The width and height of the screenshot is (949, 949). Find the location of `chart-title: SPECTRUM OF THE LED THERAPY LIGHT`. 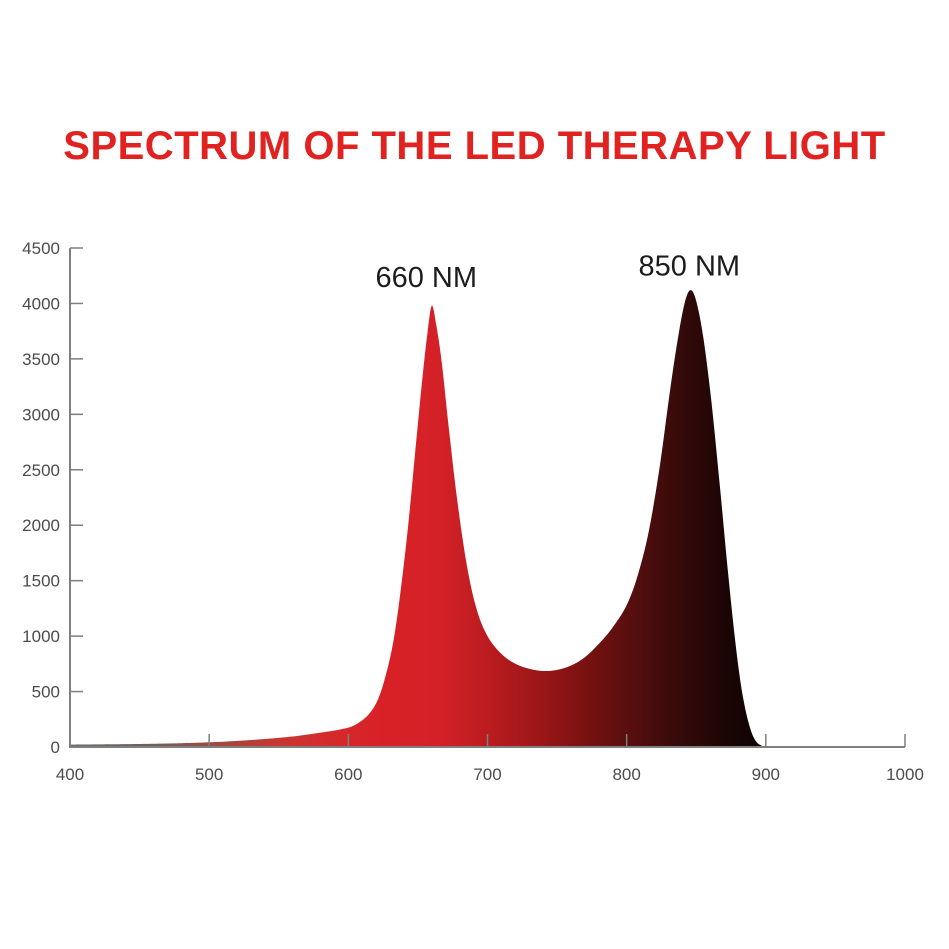

chart-title: SPECTRUM OF THE LED THERAPY LIGHT is located at coordinates (474, 146).